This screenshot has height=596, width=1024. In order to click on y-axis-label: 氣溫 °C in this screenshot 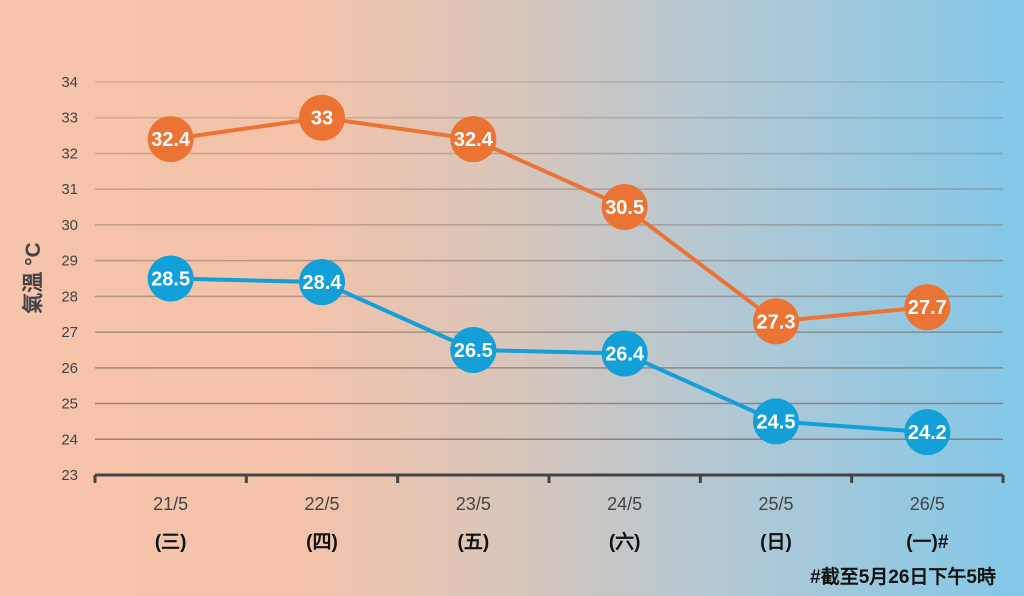, I will do `click(33, 277)`.